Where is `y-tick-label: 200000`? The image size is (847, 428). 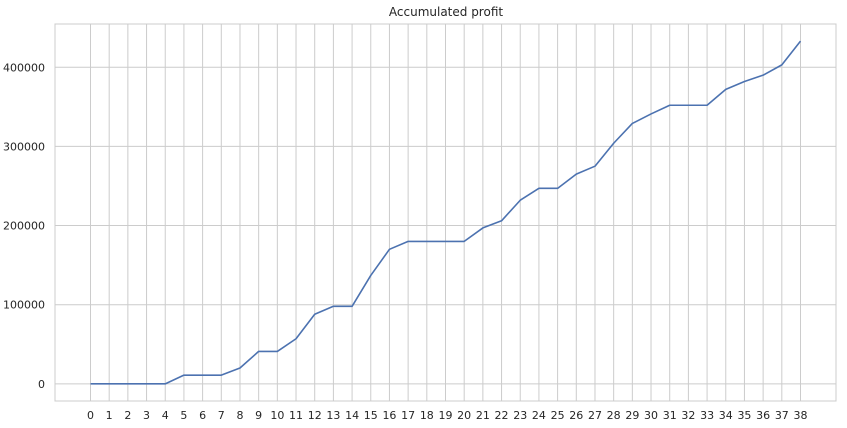 y-tick-label: 200000 is located at coordinates (24, 226).